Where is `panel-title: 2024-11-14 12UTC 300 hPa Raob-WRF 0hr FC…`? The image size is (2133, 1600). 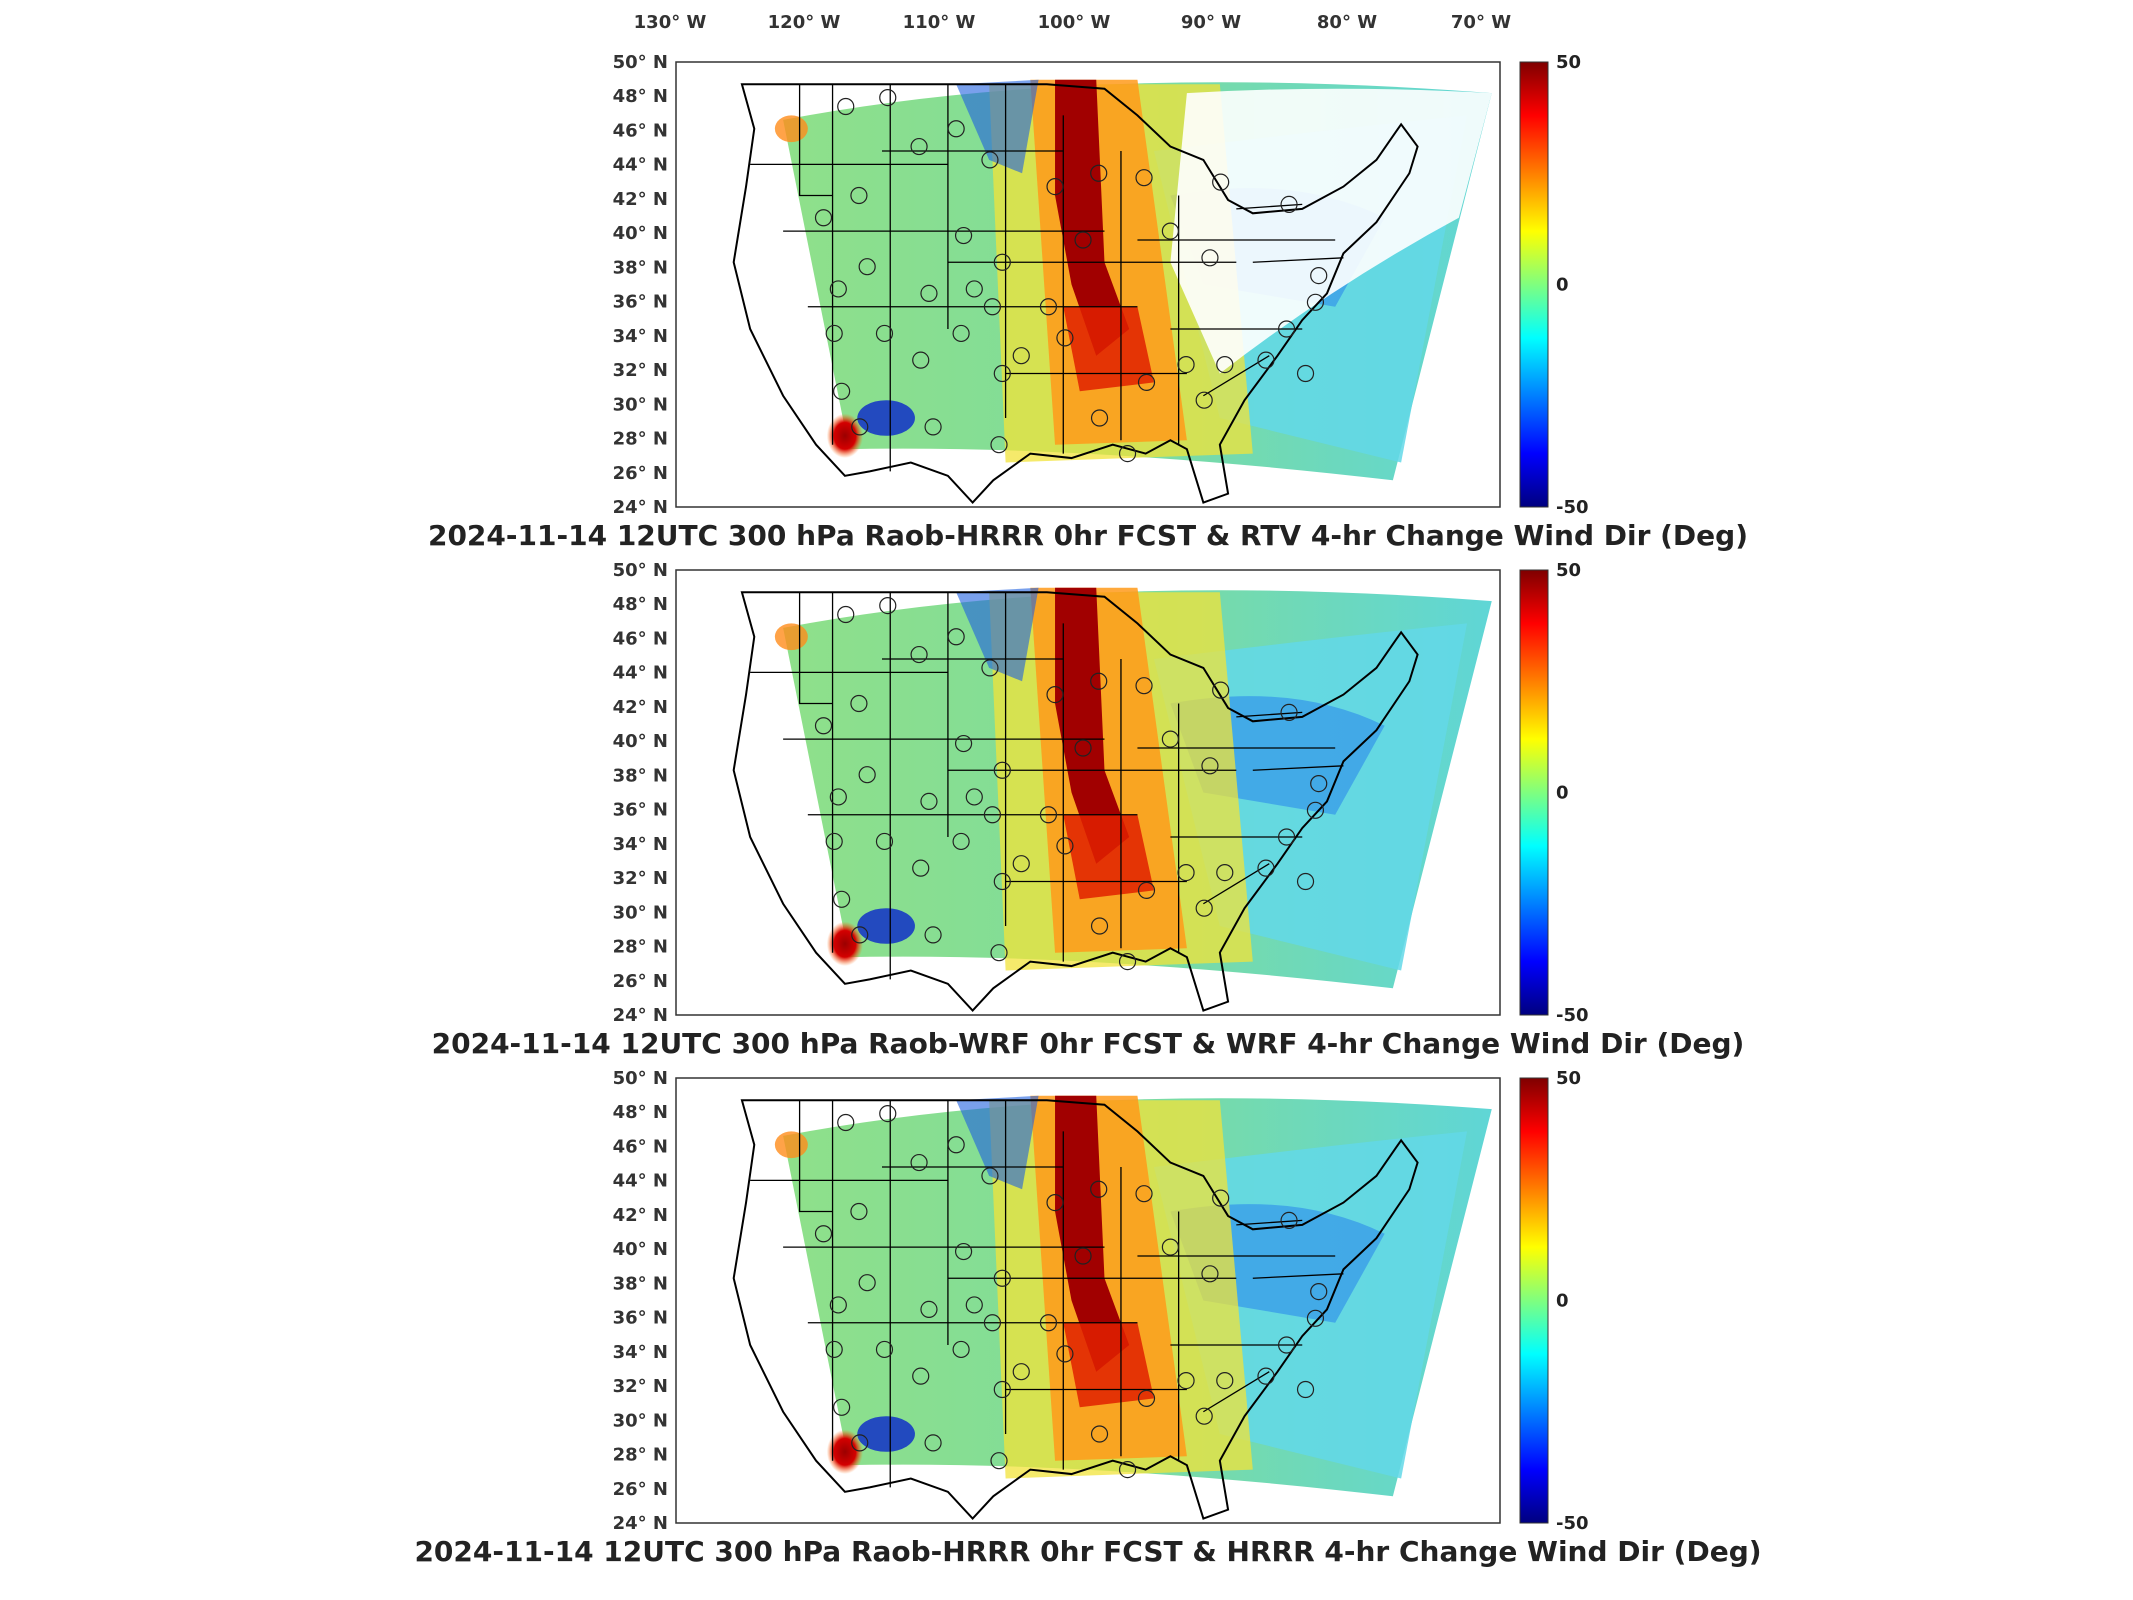
panel-title: 2024-11-14 12UTC 300 hPa Raob-WRF 0hr FC… is located at coordinates (1088, 1043).